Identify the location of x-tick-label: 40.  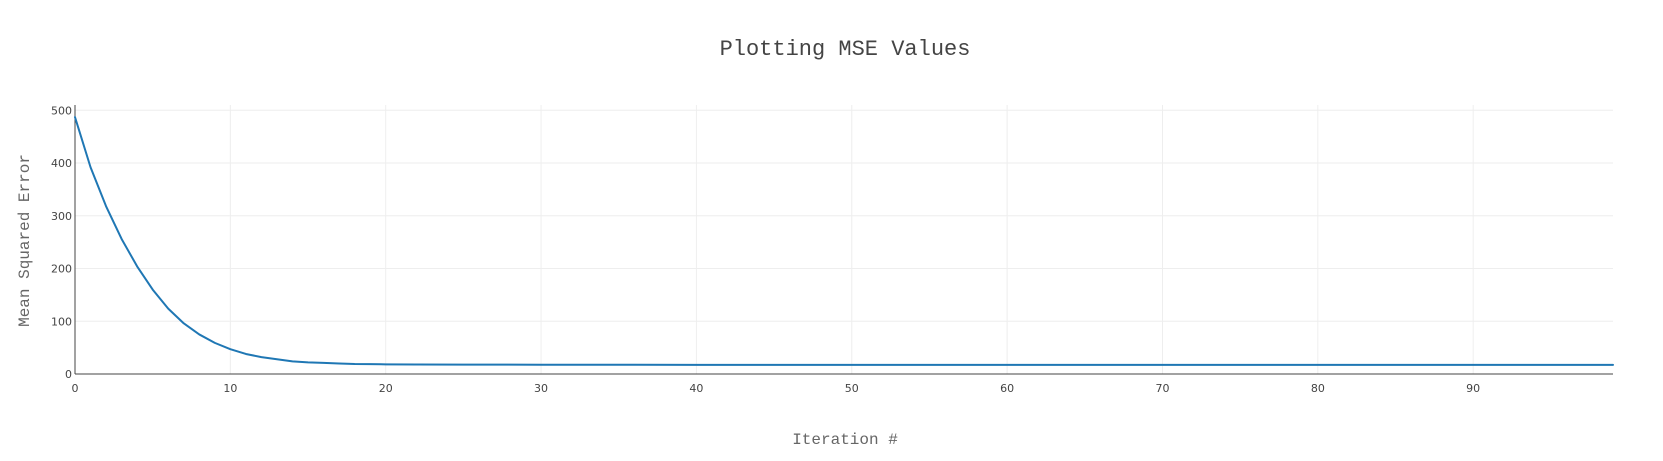
(696, 388).